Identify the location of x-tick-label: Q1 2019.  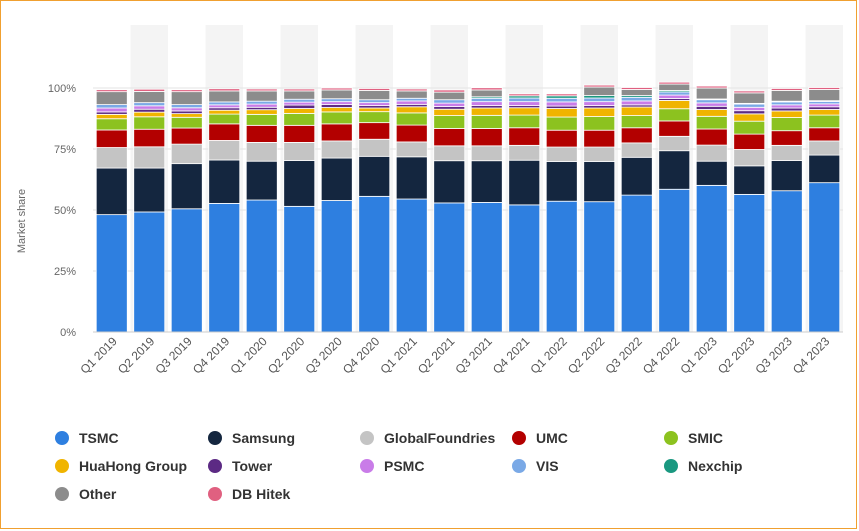
(98, 355).